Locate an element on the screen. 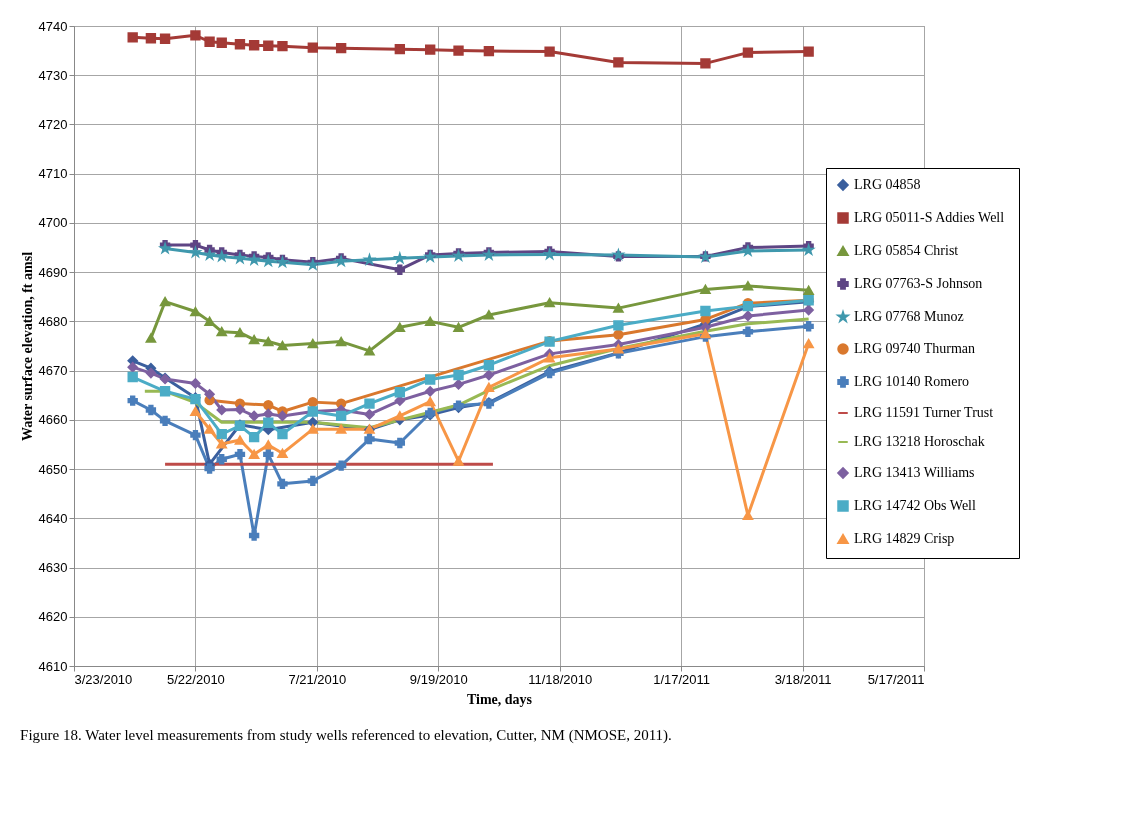 Image resolution: width=1123 pixels, height=815 pixels. y-tick-label: 4610 is located at coordinates (53, 666).